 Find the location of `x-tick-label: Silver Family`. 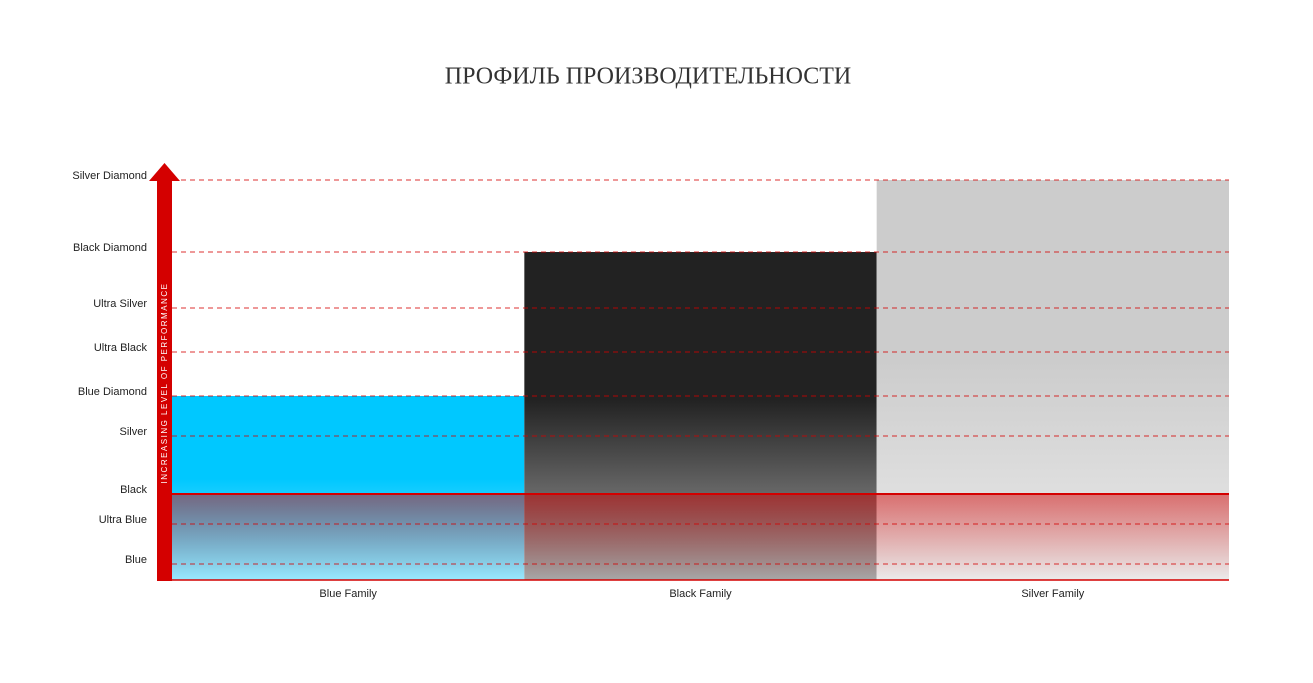

x-tick-label: Silver Family is located at coordinates (1052, 594).